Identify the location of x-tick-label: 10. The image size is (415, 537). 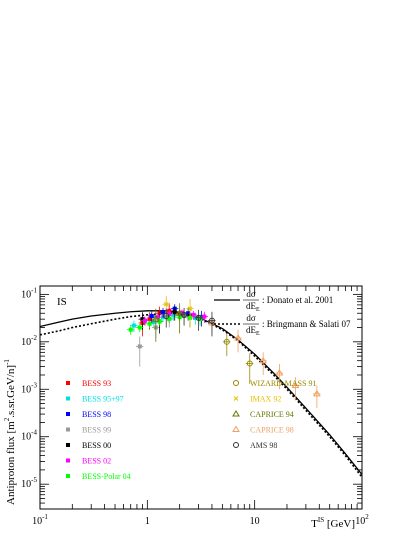
(255, 521).